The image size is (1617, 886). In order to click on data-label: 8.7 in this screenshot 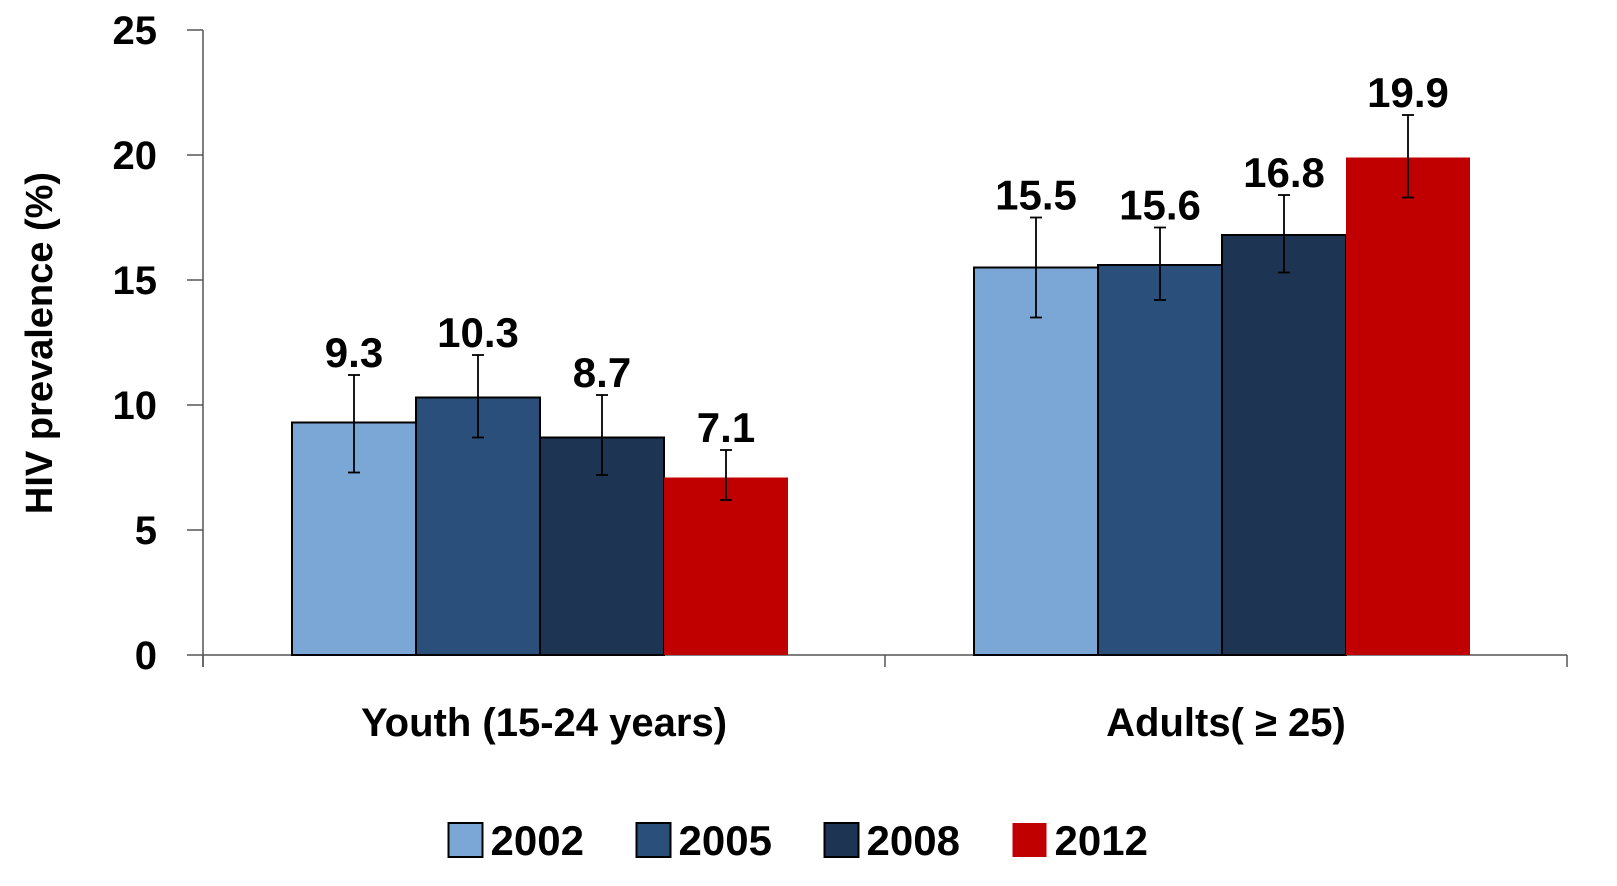, I will do `click(602, 372)`.